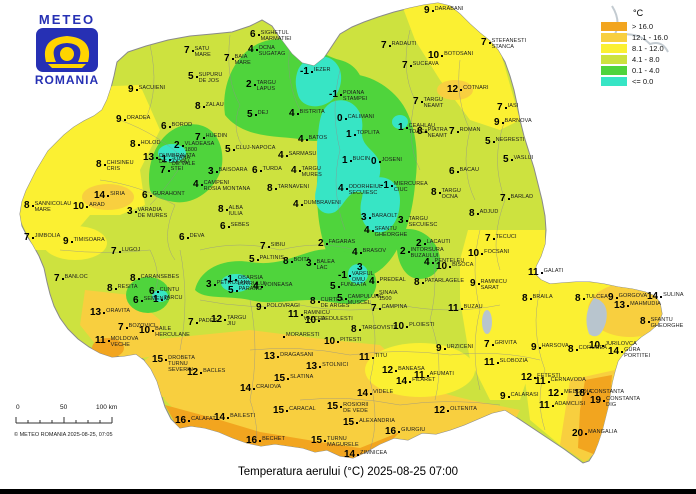 The height and width of the screenshot is (494, 696). I want to click on legend-item: 4.1 - 8.0, so click(647, 59).